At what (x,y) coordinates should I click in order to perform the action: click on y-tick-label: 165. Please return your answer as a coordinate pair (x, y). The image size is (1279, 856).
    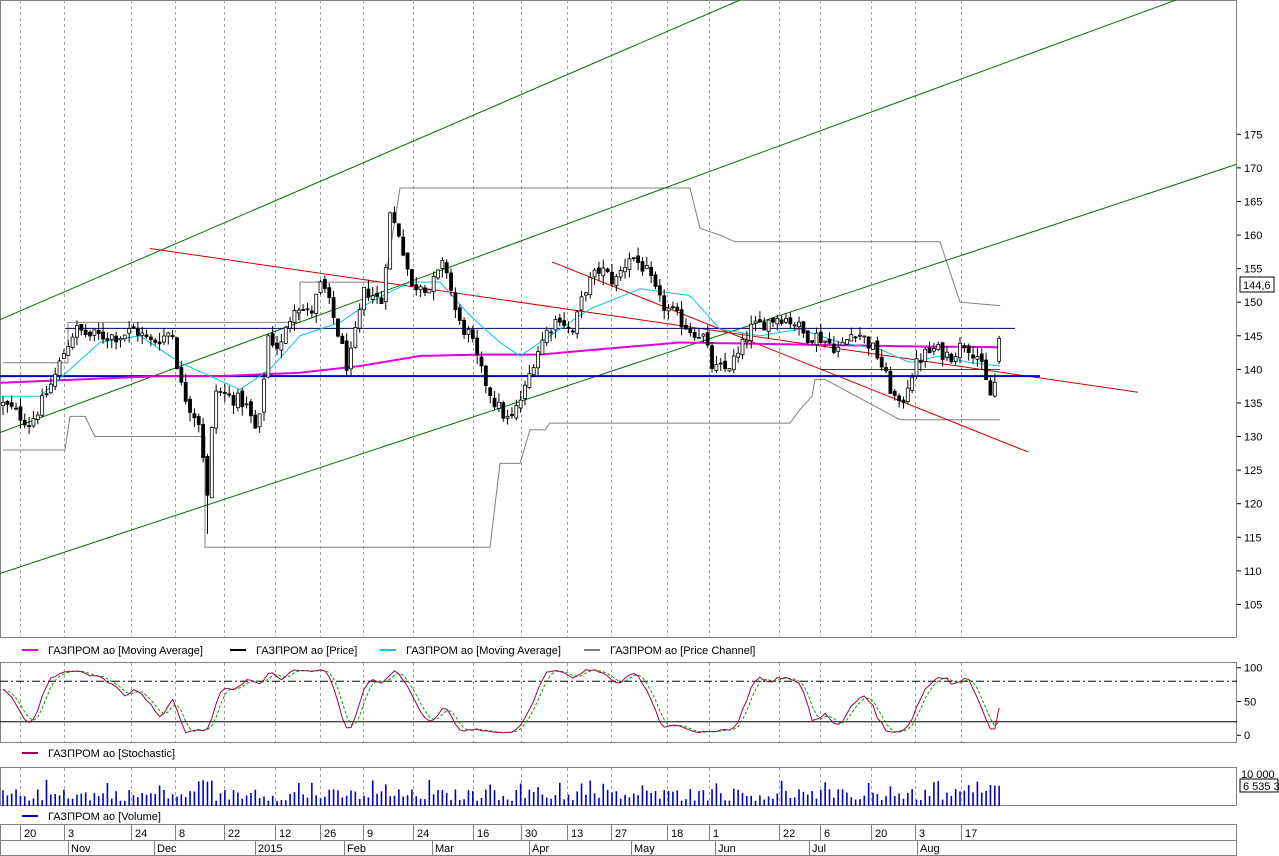
    Looking at the image, I should click on (1253, 202).